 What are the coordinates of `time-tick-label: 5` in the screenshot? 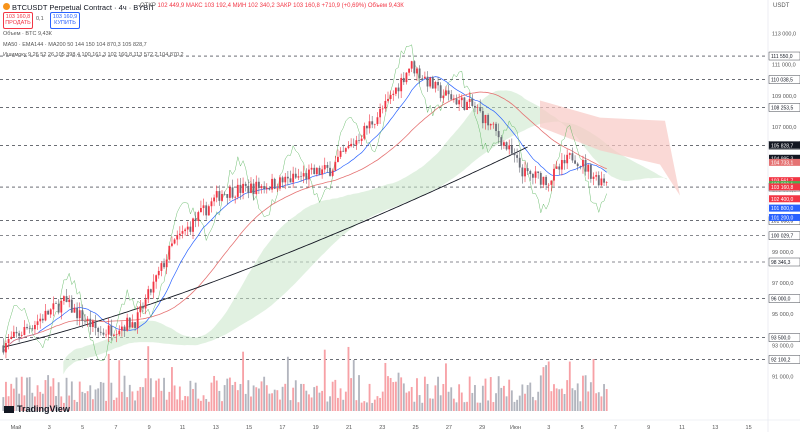 It's located at (82, 428).